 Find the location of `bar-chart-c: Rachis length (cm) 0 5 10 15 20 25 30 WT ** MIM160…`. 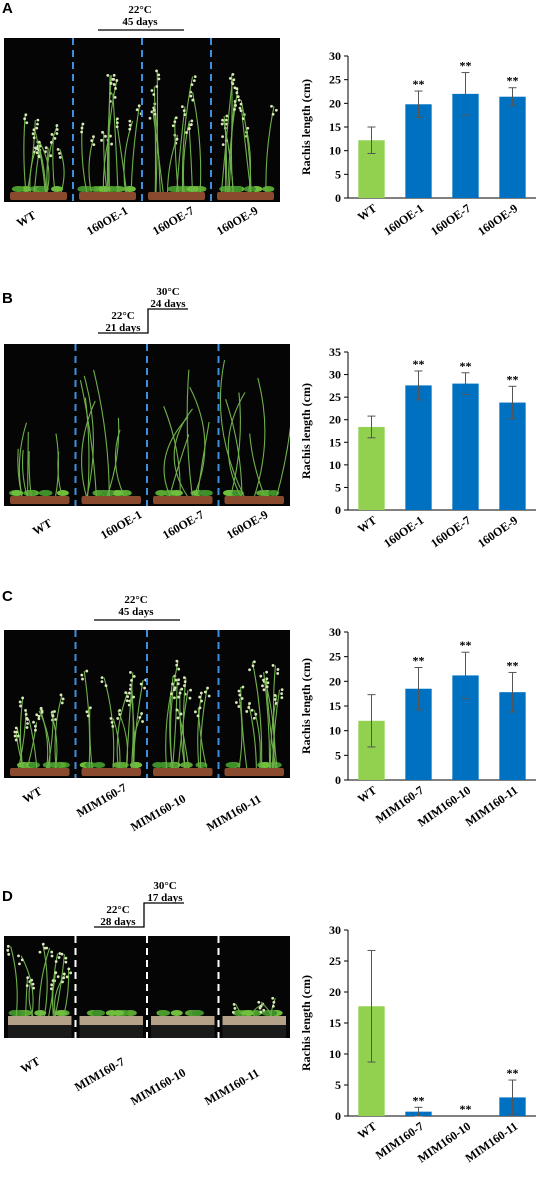

bar-chart-c: Rachis length (cm) 0 5 10 15 20 25 30 WT ** MIM160… is located at coordinates (421, 740).